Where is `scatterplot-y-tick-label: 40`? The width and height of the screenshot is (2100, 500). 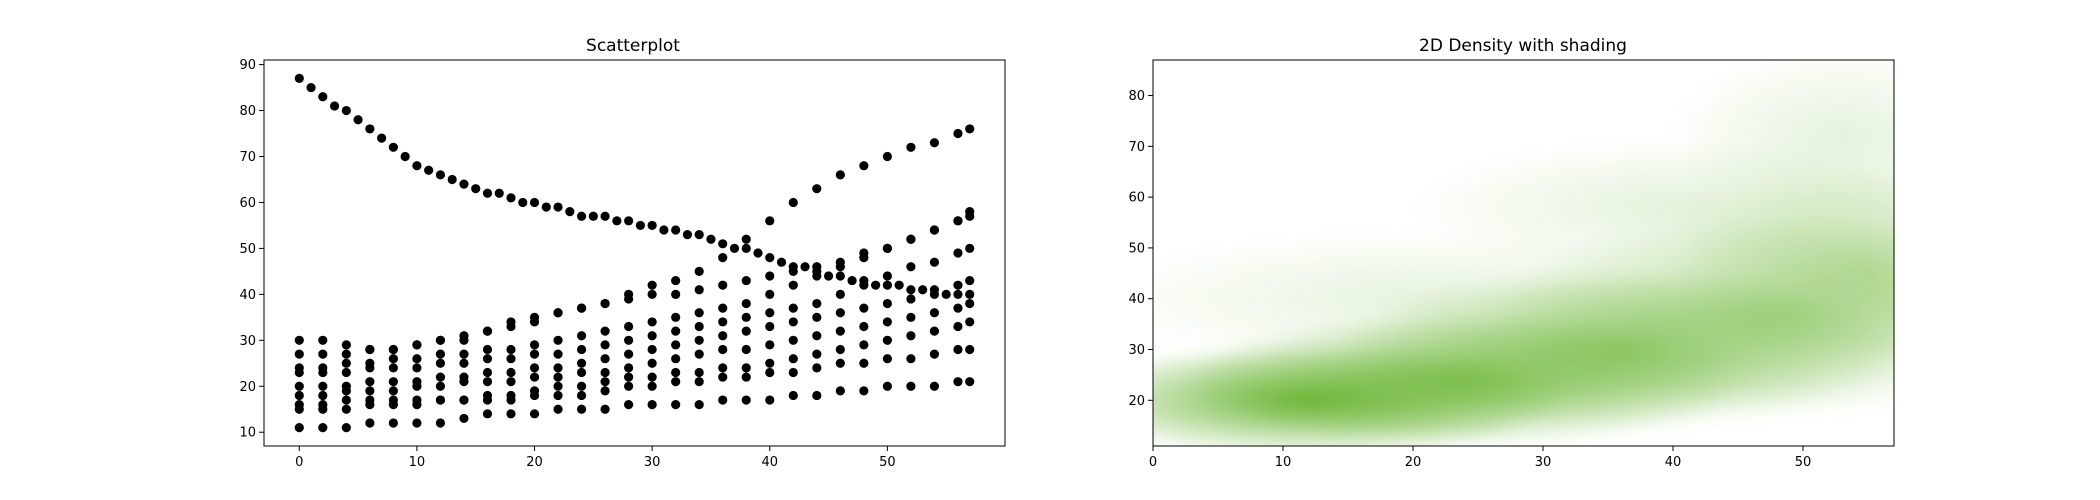 scatterplot-y-tick-label: 40 is located at coordinates (247, 295).